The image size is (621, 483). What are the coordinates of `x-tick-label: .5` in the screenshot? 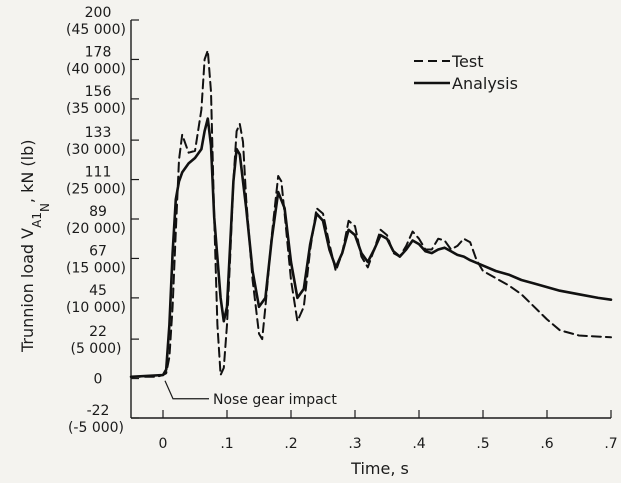 It's located at (482, 444).